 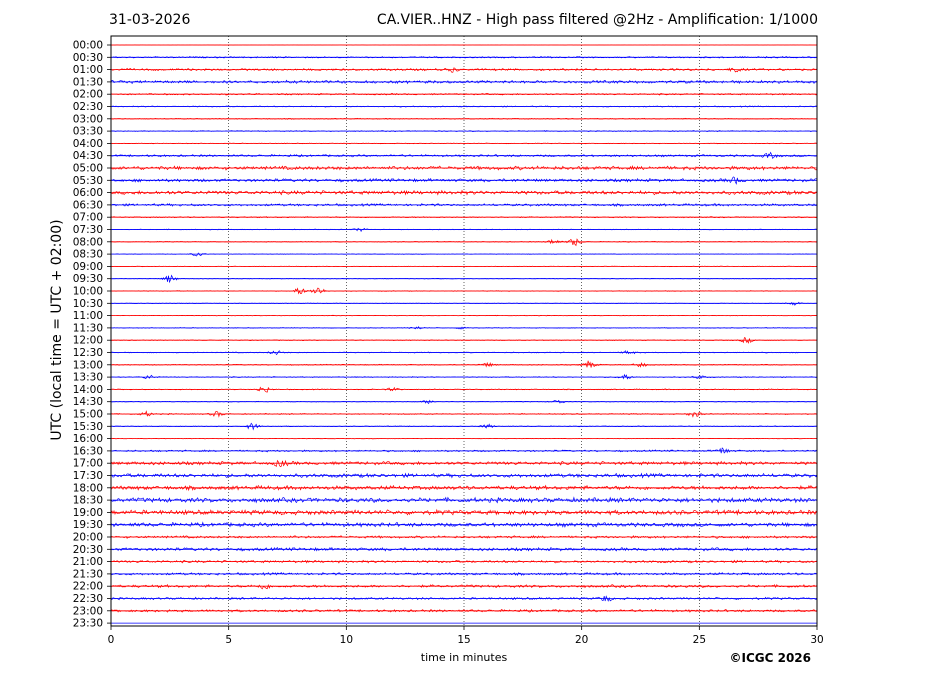 I want to click on x-tick-label: 30, so click(x=816, y=640).